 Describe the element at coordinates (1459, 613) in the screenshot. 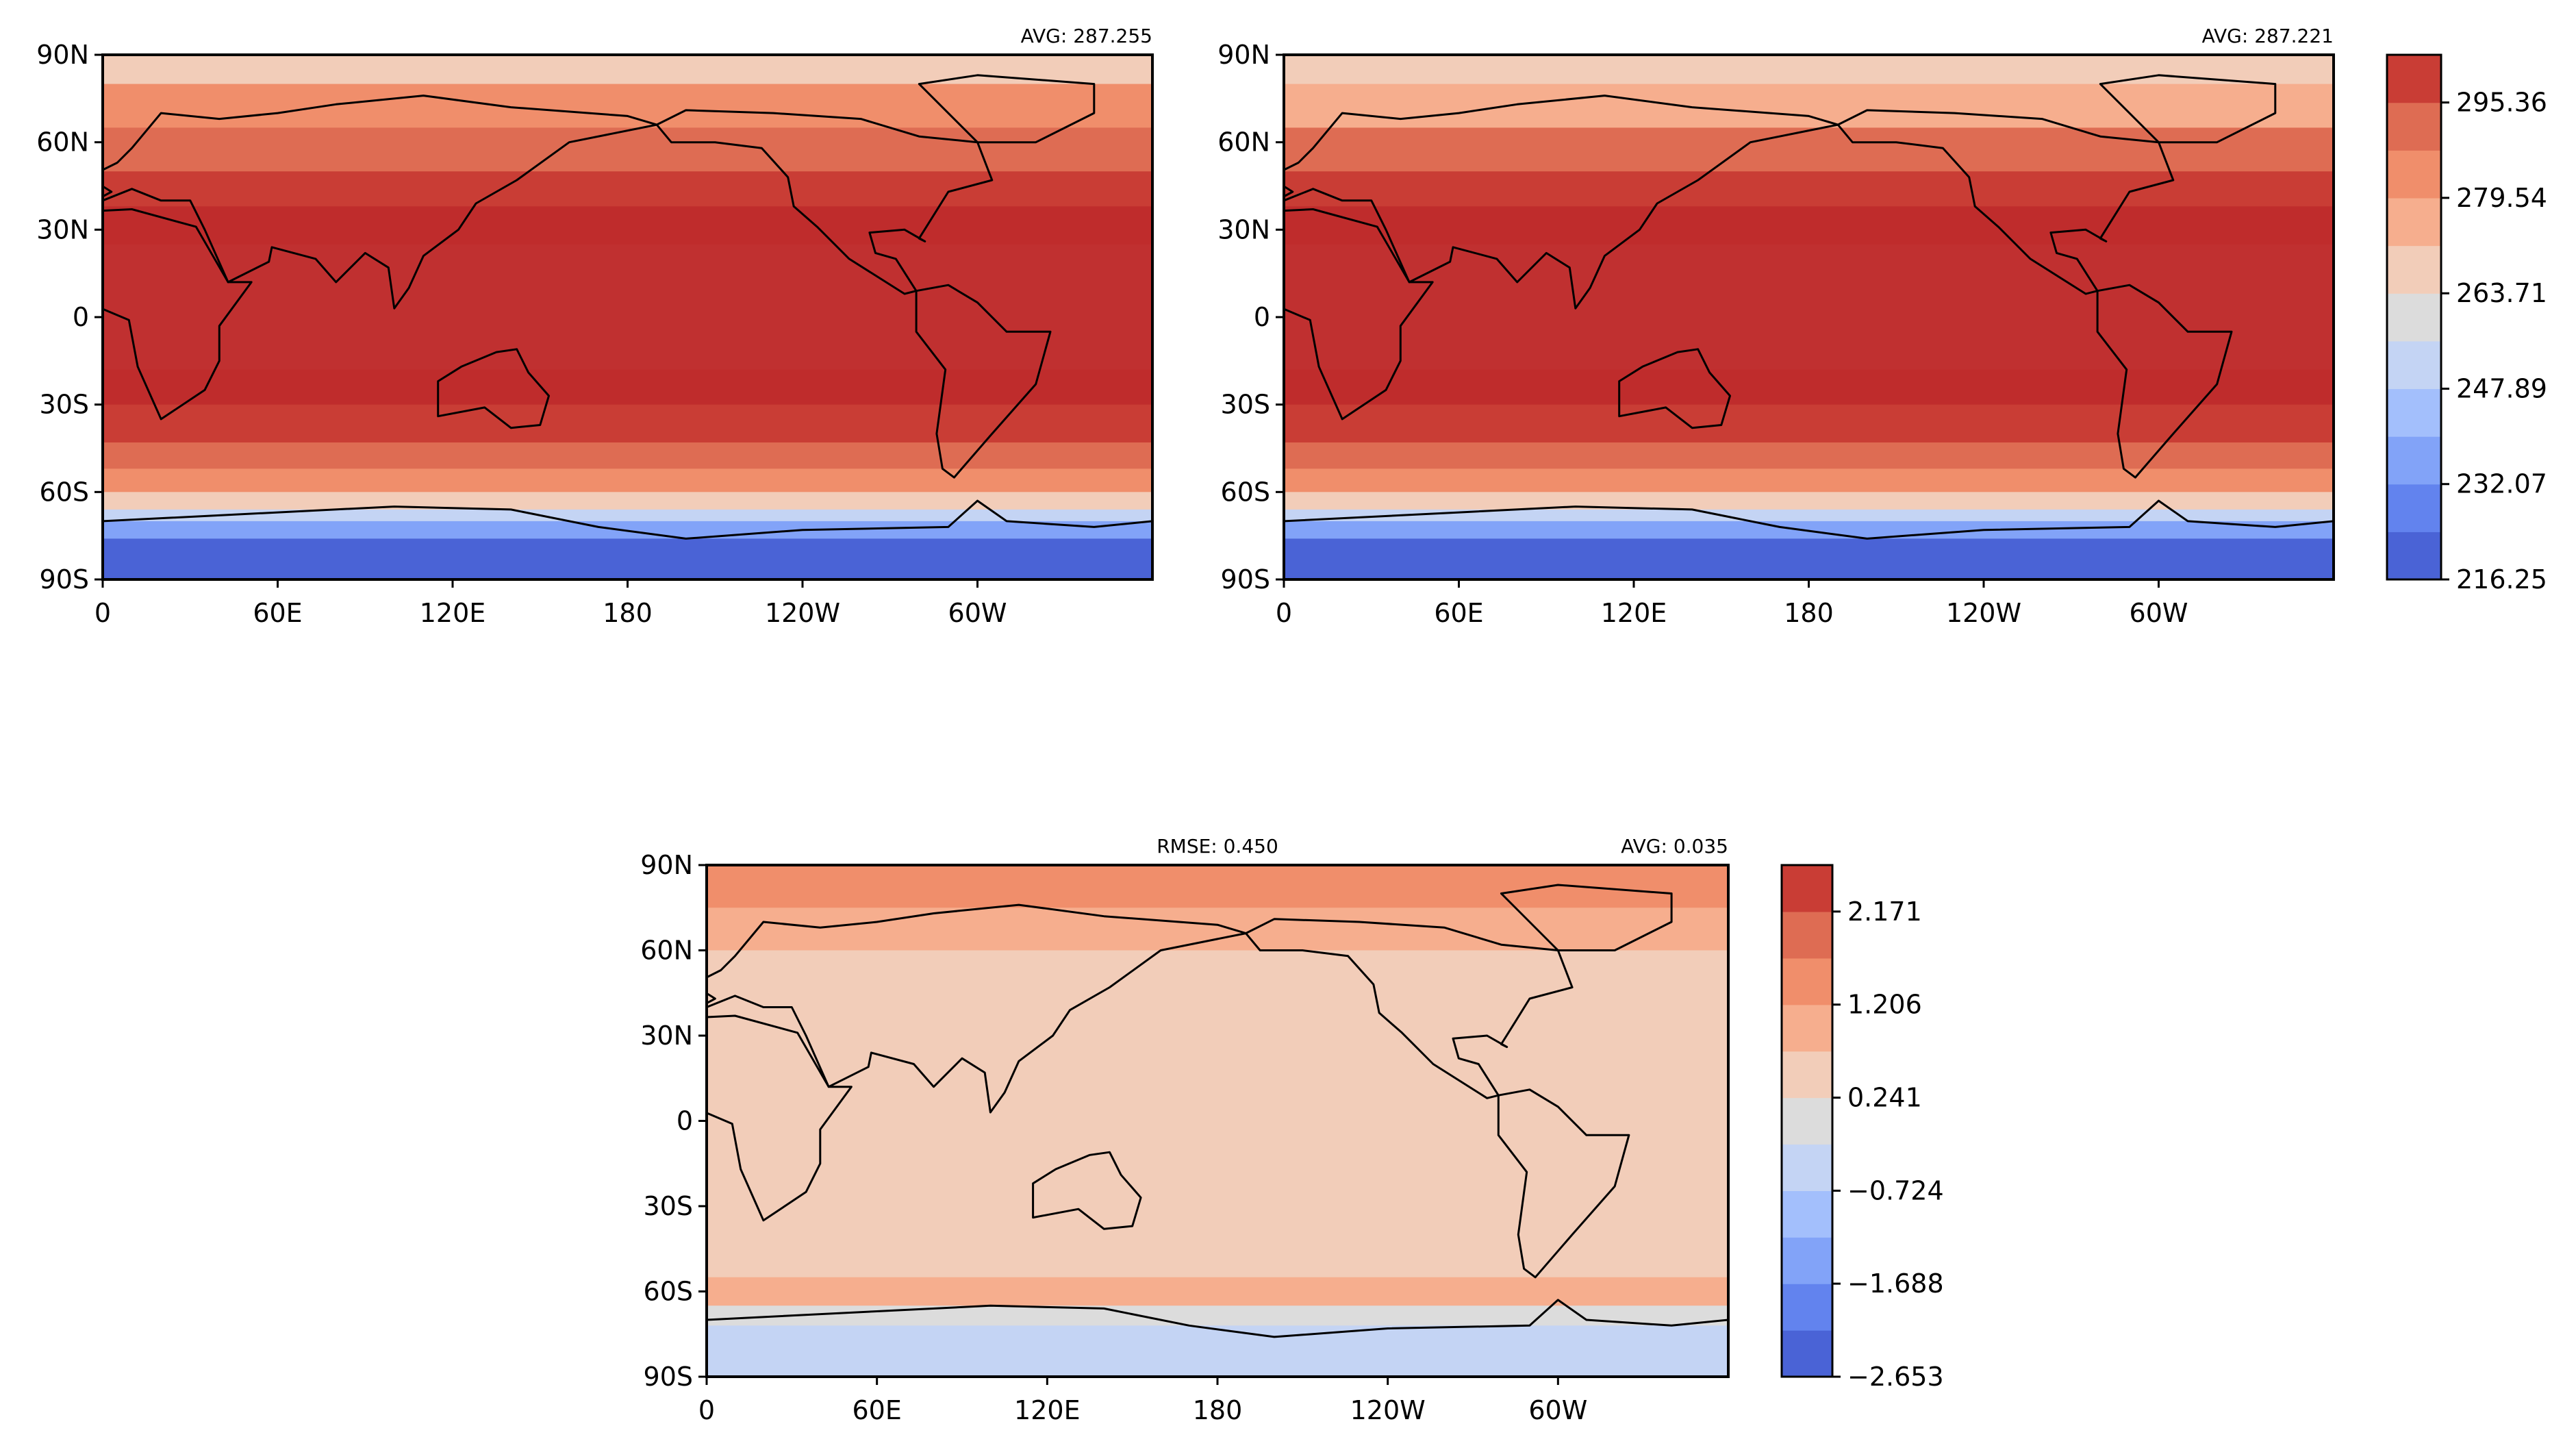

I see `x-tick-label: 60E` at that location.